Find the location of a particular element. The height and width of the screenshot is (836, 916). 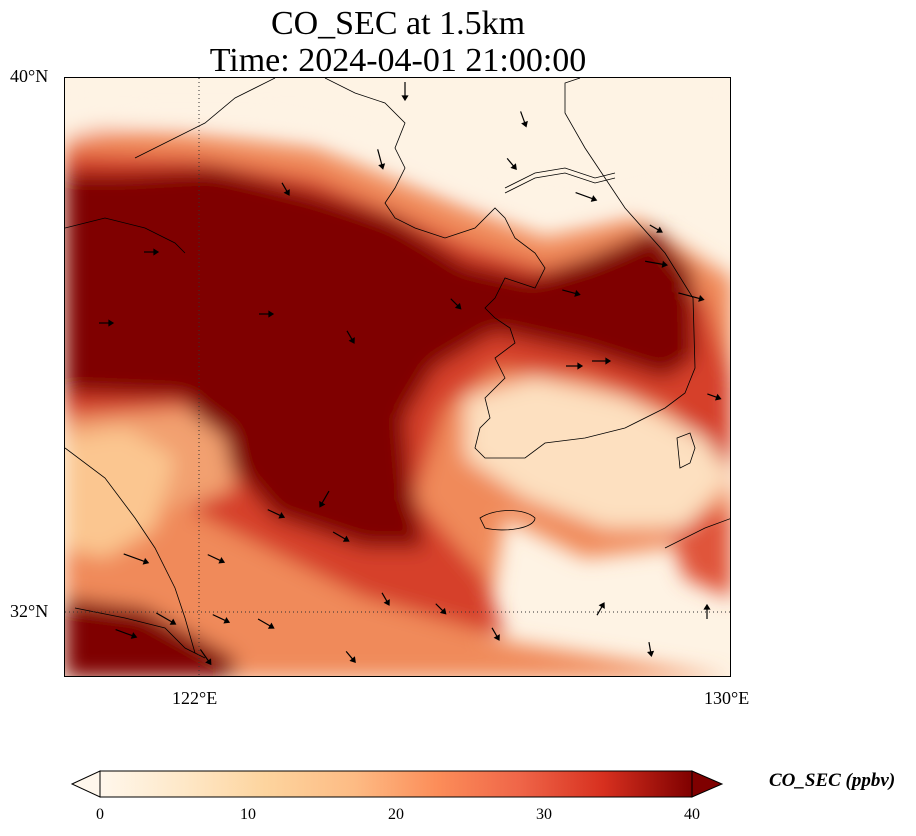

colorbar-extend-low is located at coordinates (85, 784).